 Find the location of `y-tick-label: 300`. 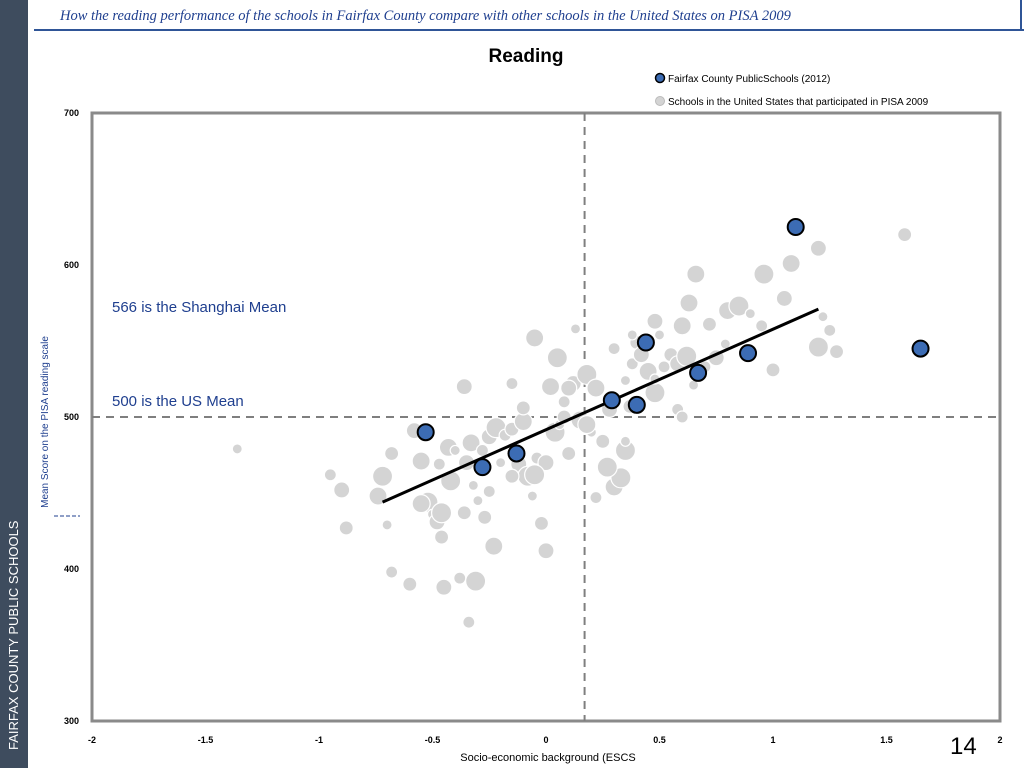

y-tick-label: 300 is located at coordinates (71, 721).